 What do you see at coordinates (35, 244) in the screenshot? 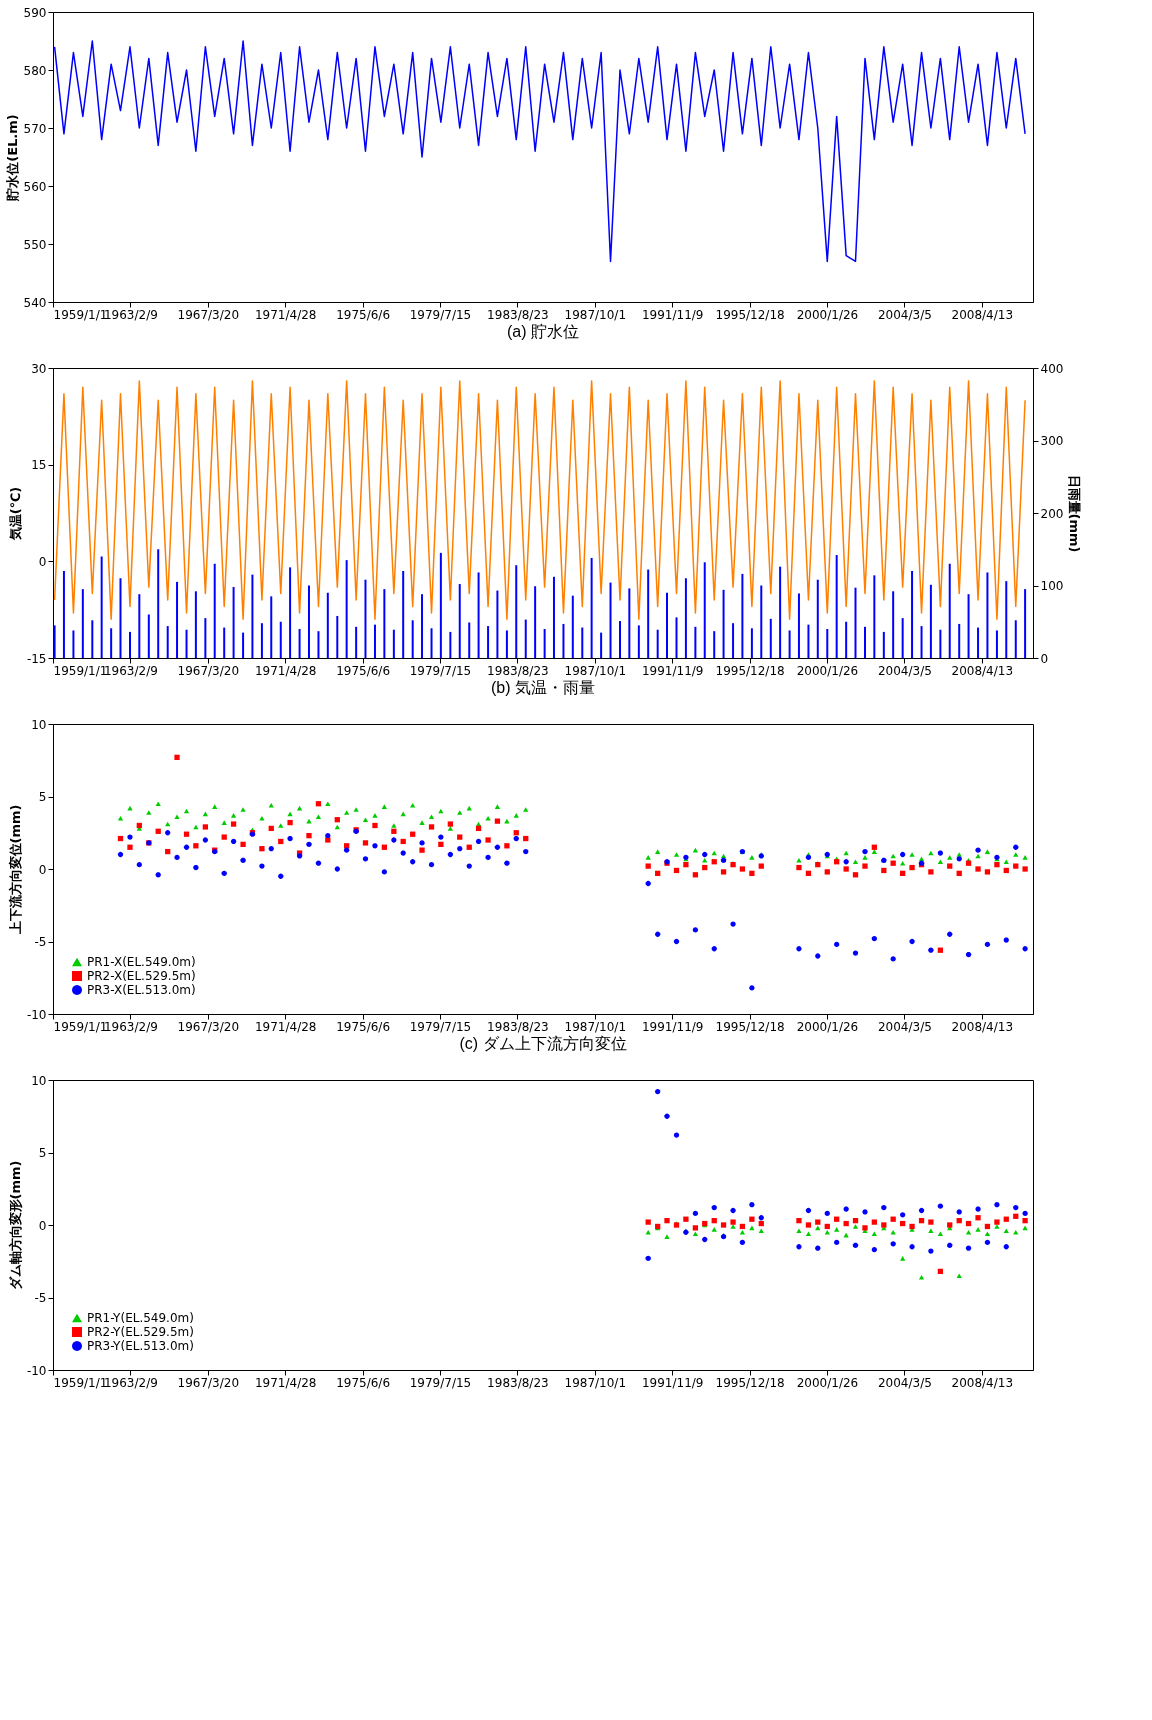
I see `y-tick-label: 550` at bounding box center [35, 244].